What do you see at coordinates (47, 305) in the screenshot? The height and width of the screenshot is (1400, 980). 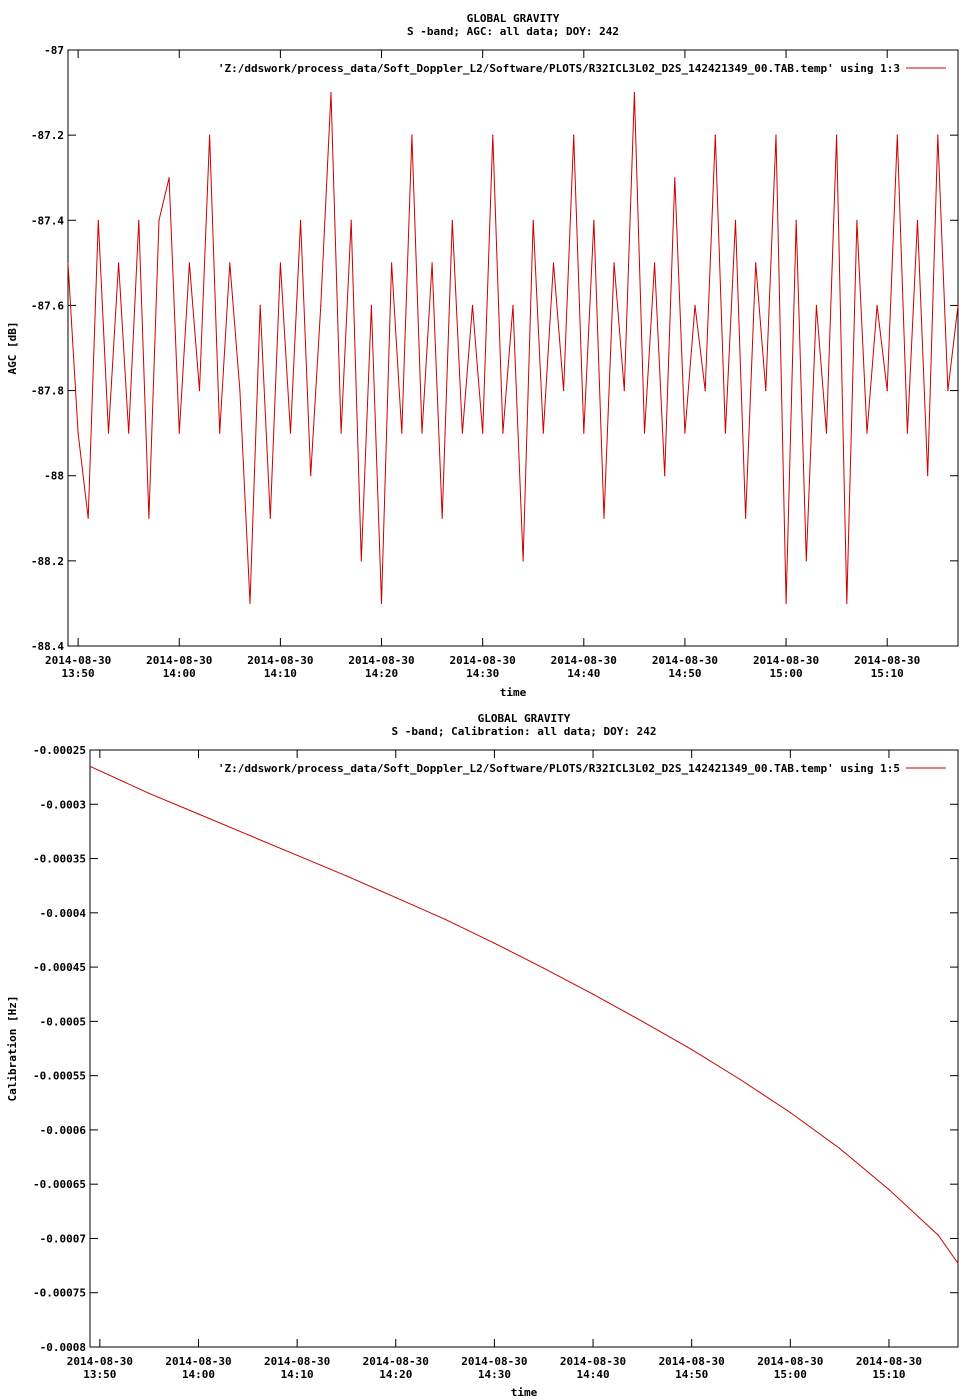 I see `y-tick-label: -87.6` at bounding box center [47, 305].